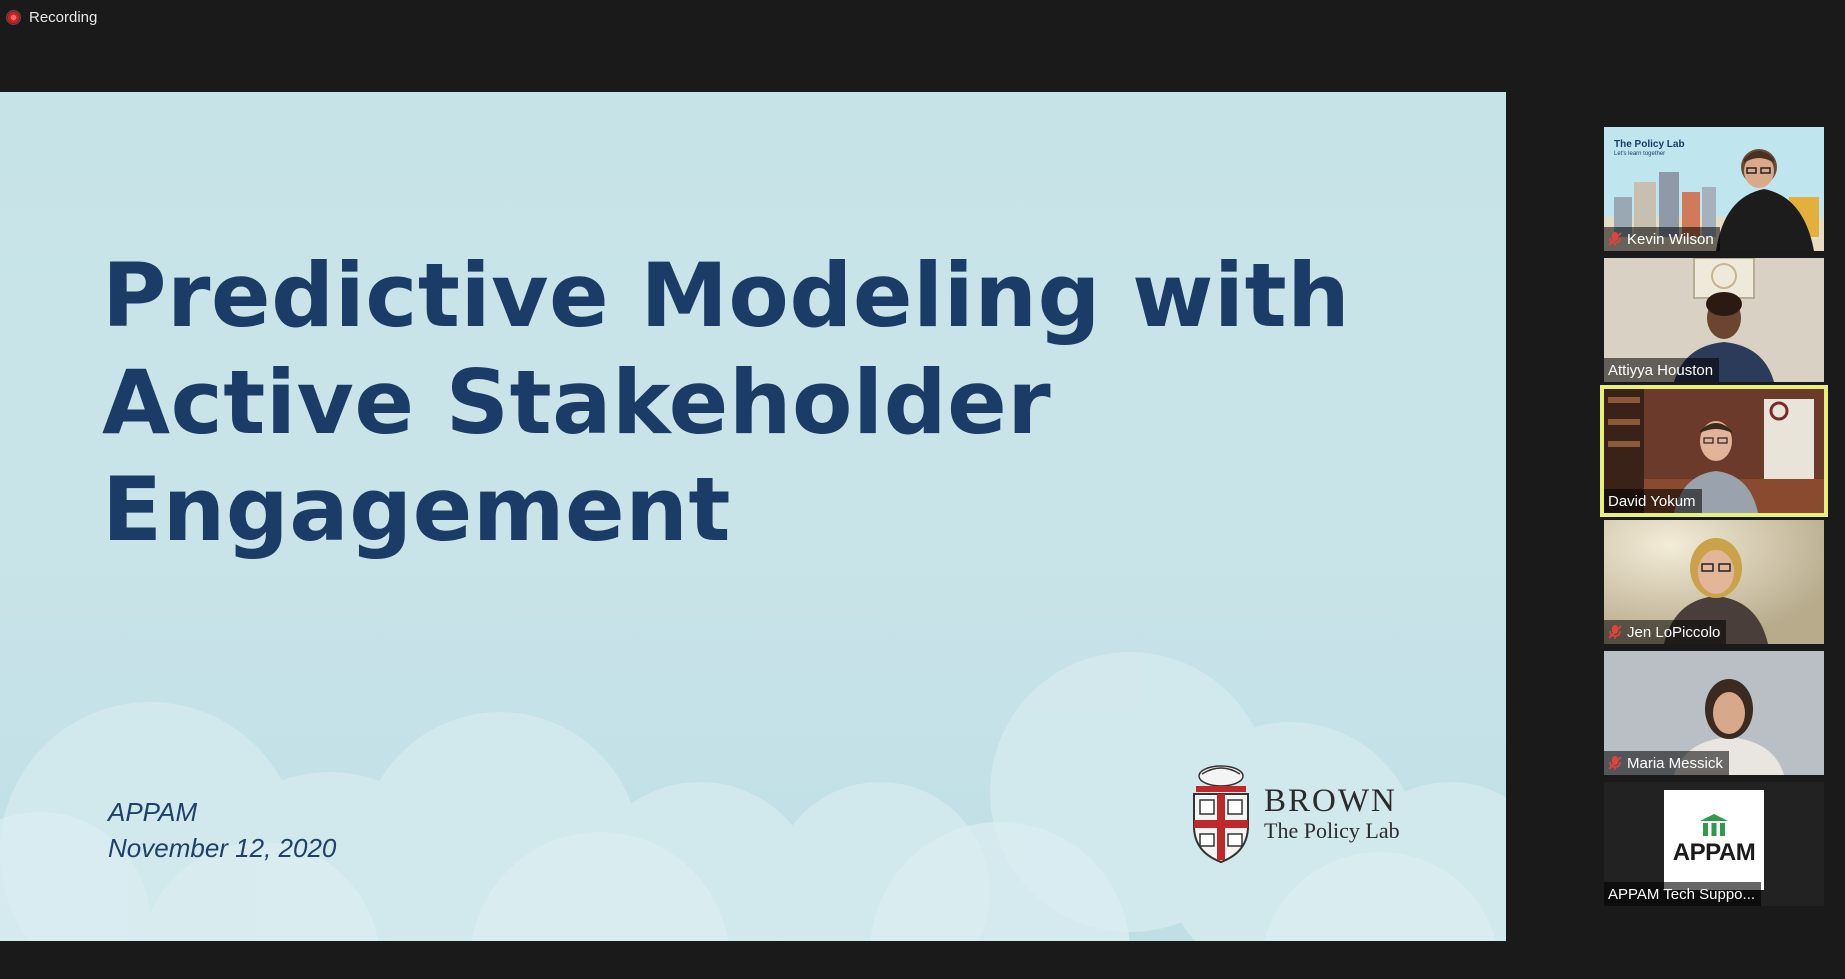 The image size is (1845, 979). I want to click on event-name: APPAM, so click(153, 812).